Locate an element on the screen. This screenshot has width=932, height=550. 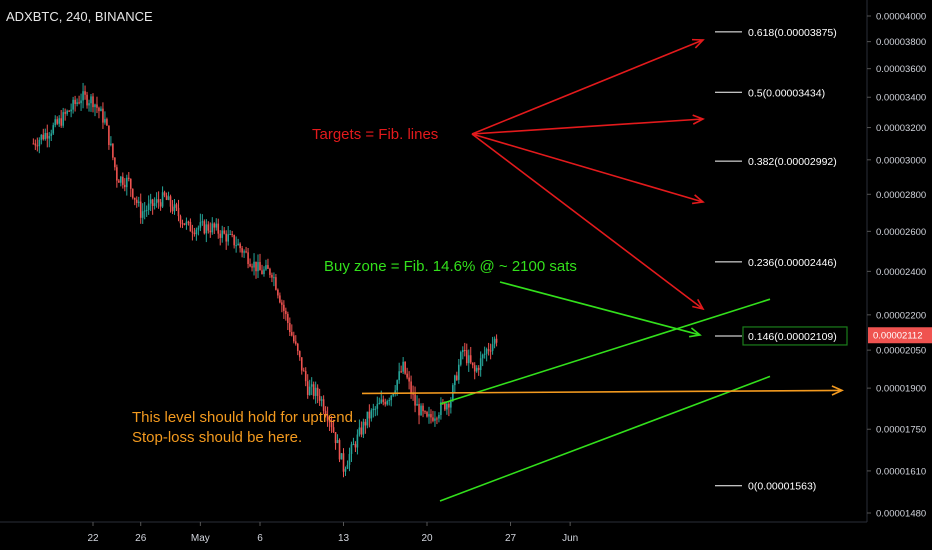
fib-level-label: 0.146(0.00002109) is located at coordinates (792, 337).